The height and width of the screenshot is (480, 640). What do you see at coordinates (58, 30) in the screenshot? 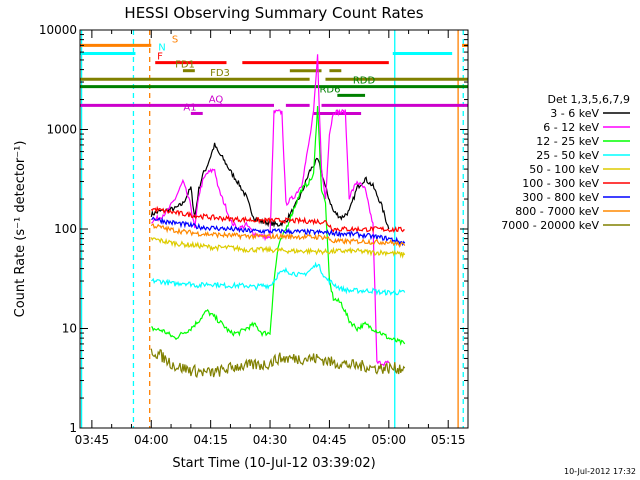
I see `y-tick-label: 10000` at bounding box center [58, 30].